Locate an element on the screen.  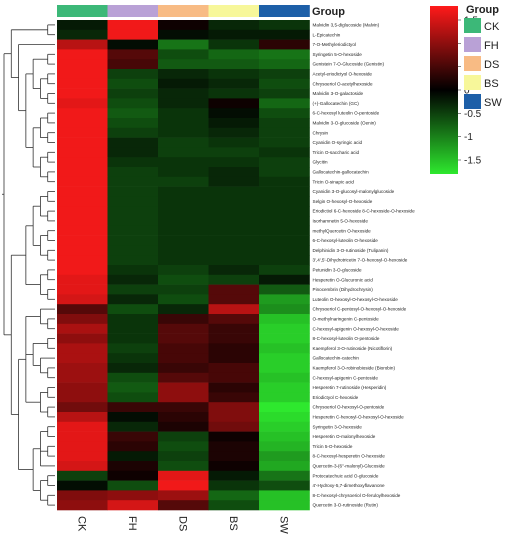
row-label: Acetyl-eriodictyol O-hexoside is located at coordinates (343, 74).